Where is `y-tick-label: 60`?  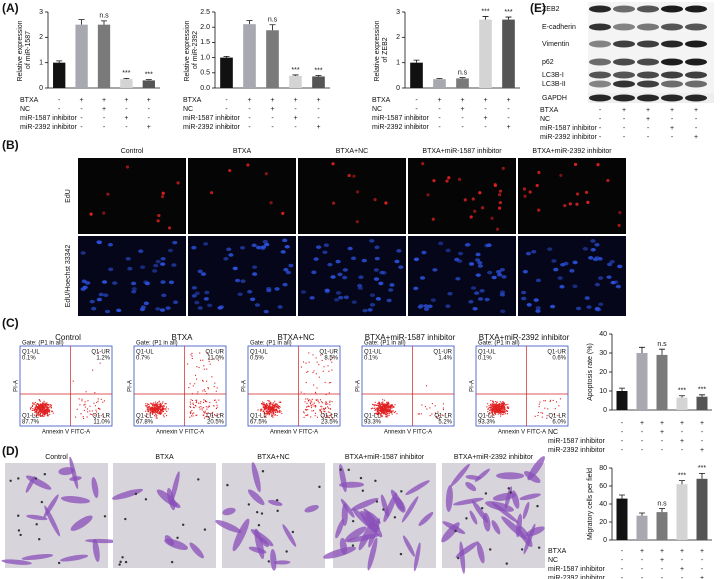
y-tick-label: 60 is located at coordinates (603, 486).